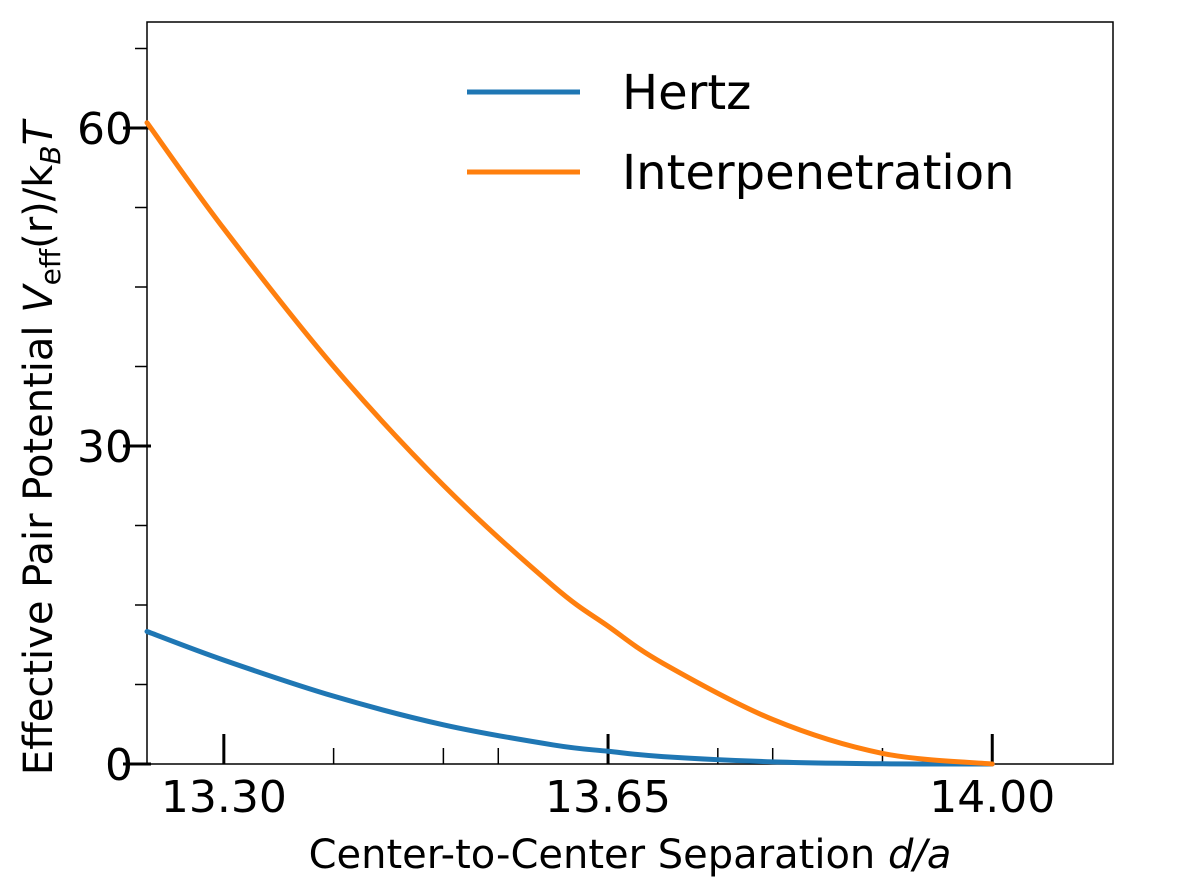 This screenshot has width=1180, height=887. I want to click on x-axis-label: Center-to-Center Separation d/a, so click(630, 855).